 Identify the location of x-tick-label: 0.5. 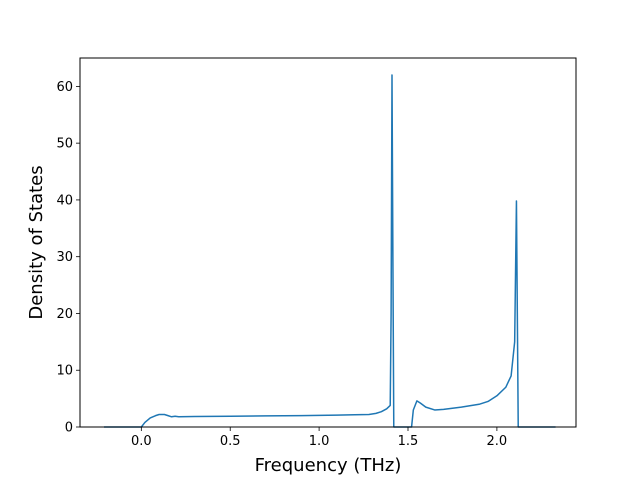
(230, 441).